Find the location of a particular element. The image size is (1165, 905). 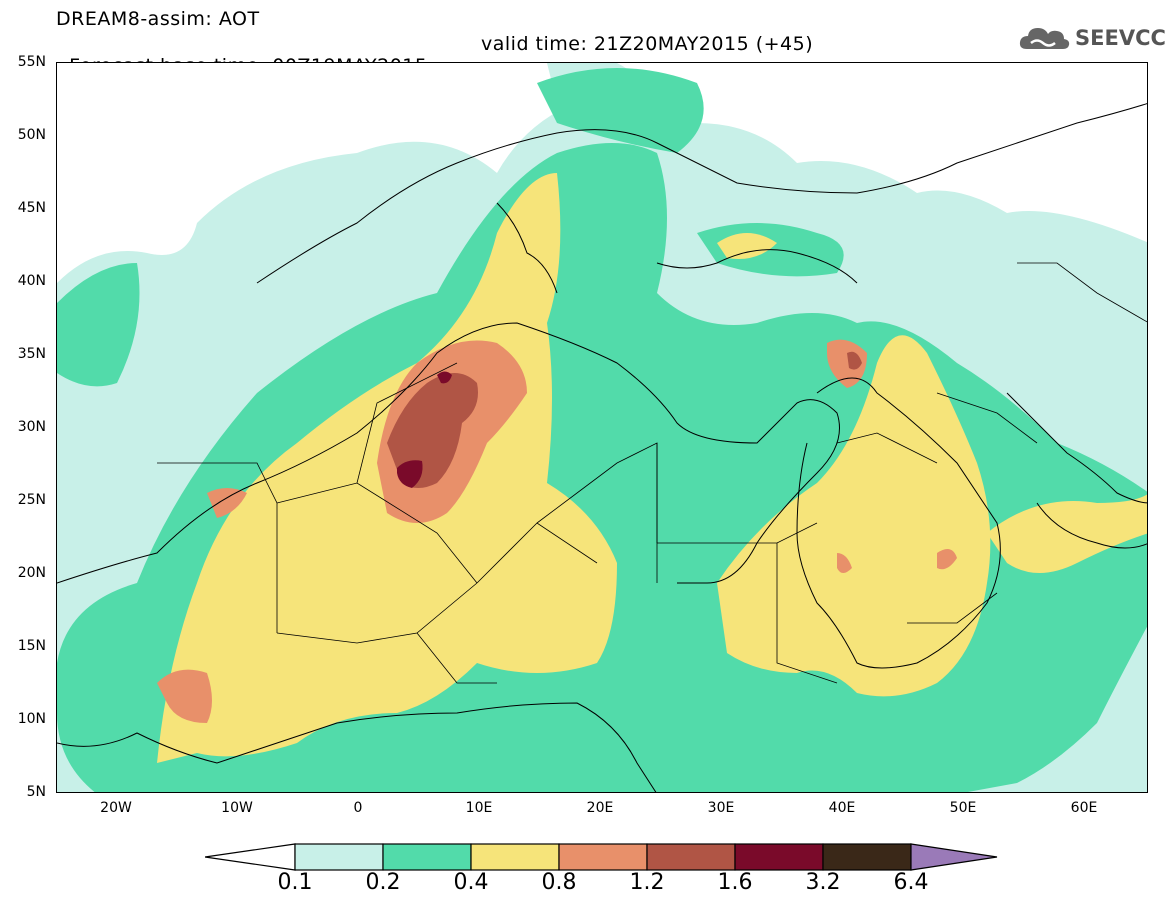

lon-label-50e: 50E is located at coordinates (963, 808).